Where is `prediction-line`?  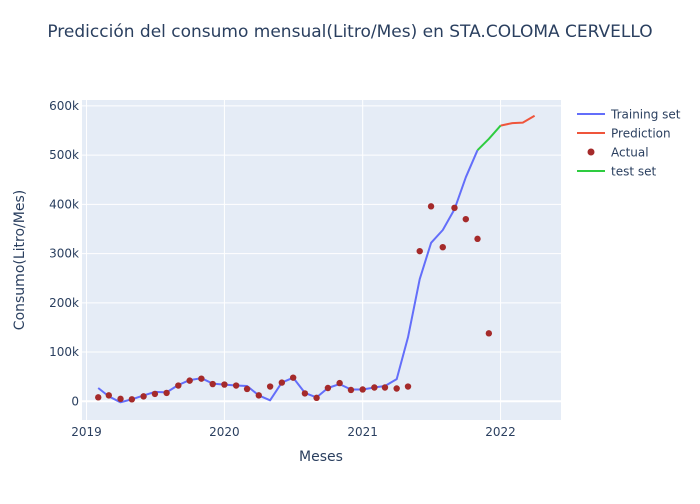 prediction-line is located at coordinates (518, 120).